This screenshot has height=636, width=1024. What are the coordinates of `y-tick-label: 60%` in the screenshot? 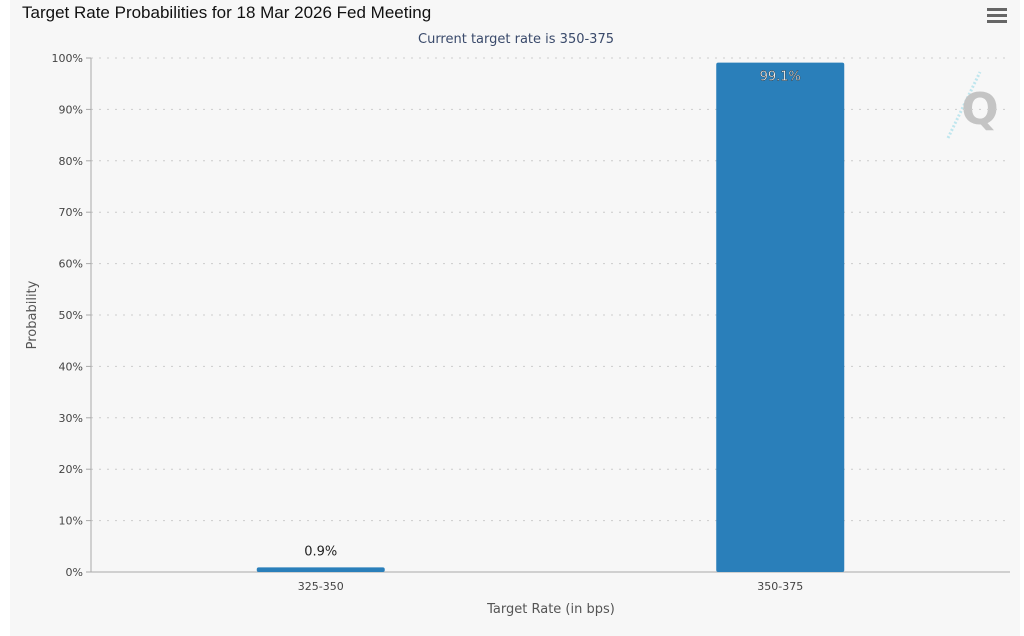 It's located at (71, 264).